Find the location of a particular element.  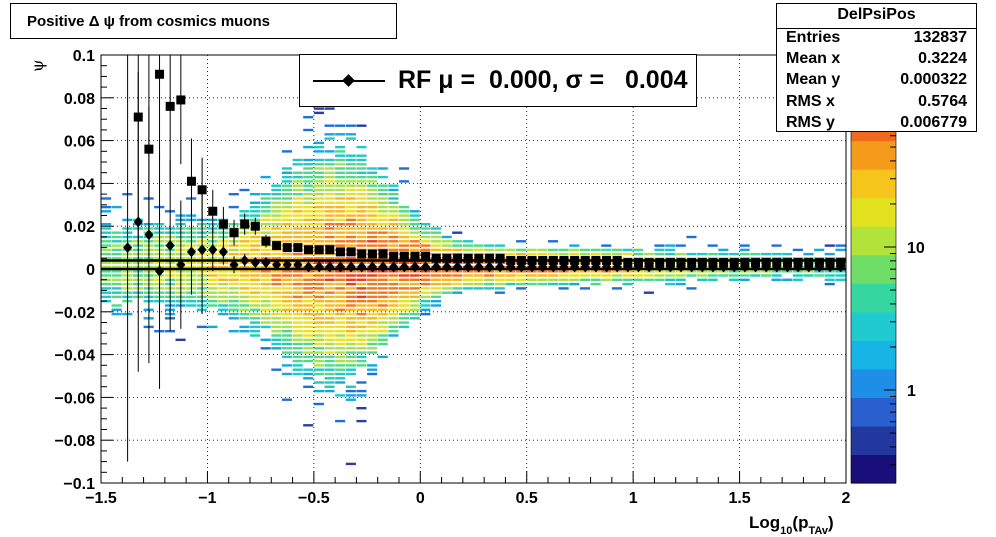

x-tick-label: −0.5 is located at coordinates (314, 498).